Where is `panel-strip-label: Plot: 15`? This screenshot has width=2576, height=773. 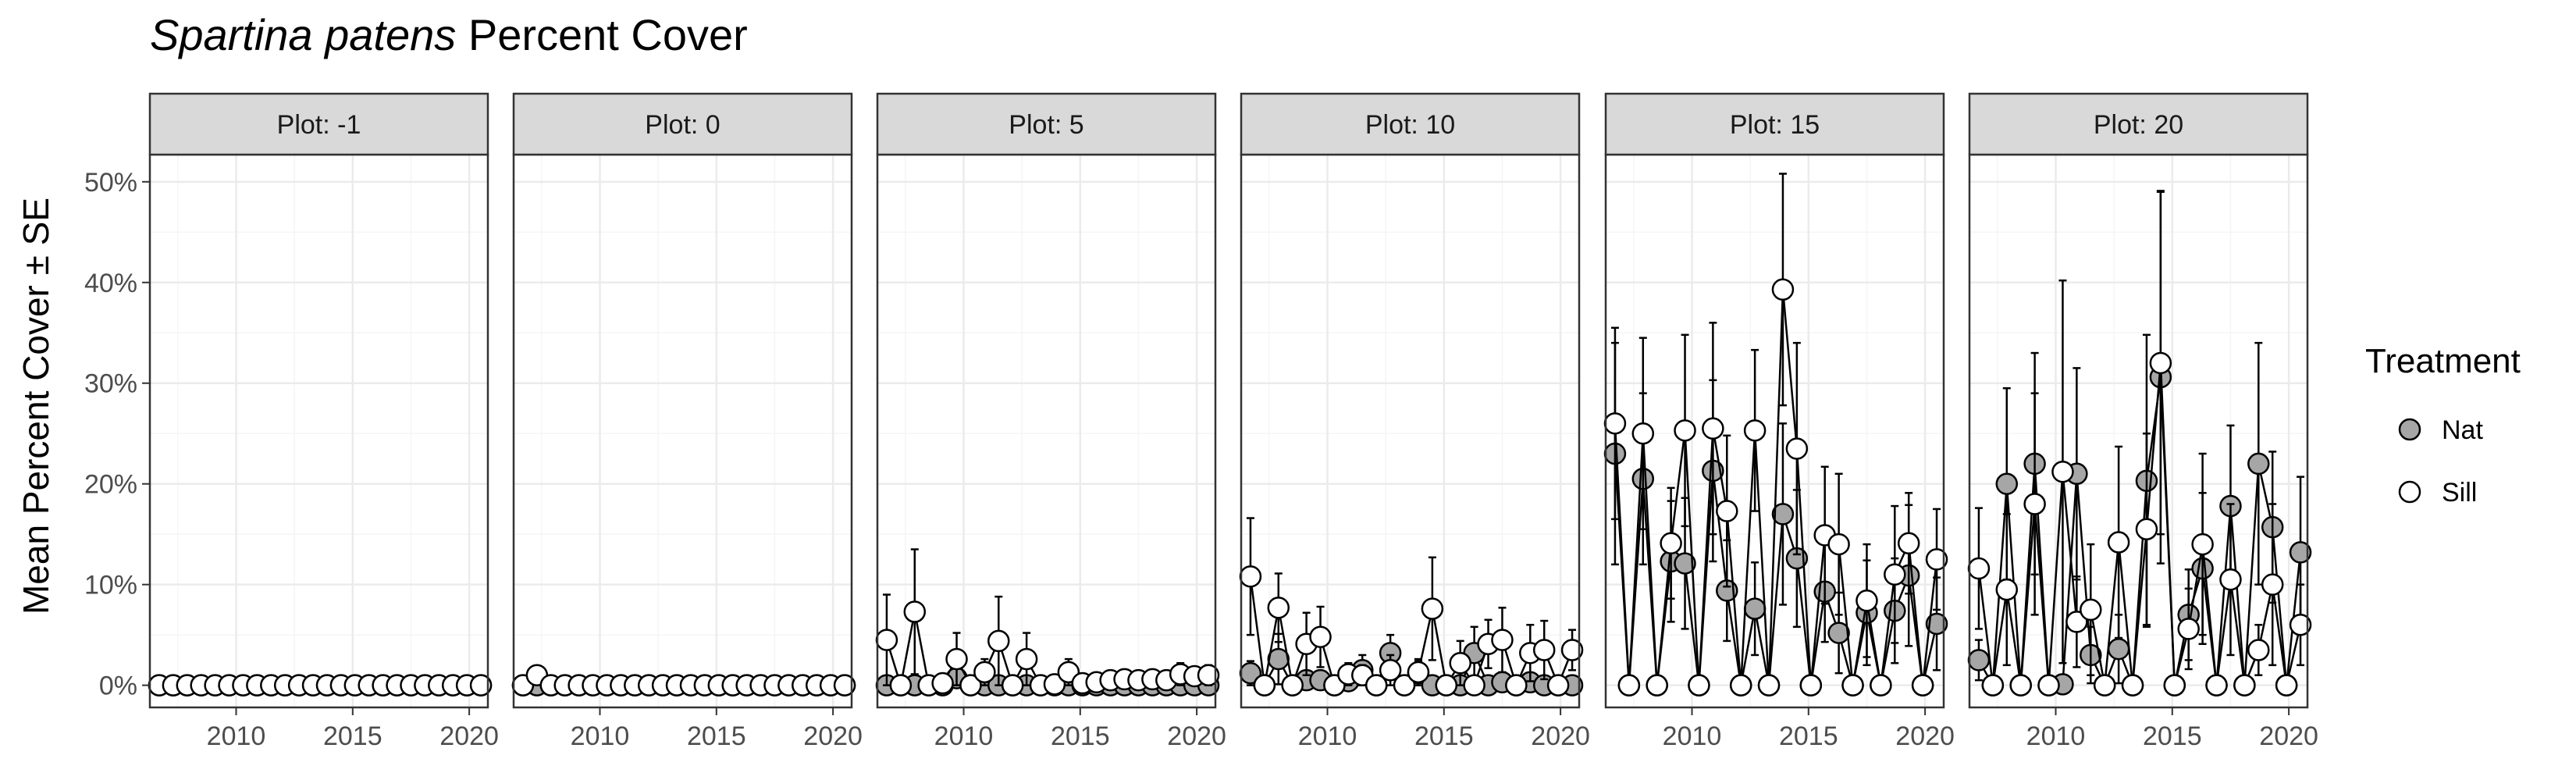
panel-strip-label: Plot: 15 is located at coordinates (1775, 125).